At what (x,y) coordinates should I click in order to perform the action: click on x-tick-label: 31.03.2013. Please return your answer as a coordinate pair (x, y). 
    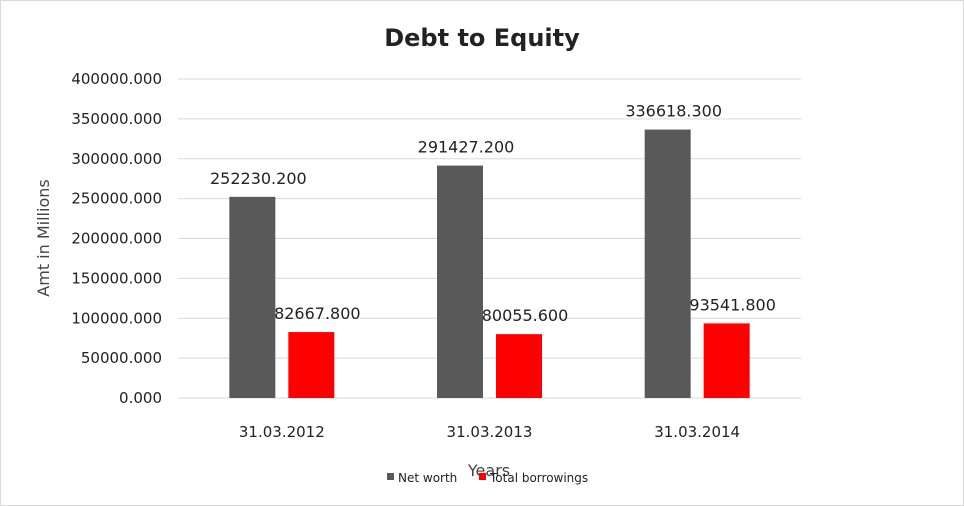
    Looking at the image, I should click on (490, 432).